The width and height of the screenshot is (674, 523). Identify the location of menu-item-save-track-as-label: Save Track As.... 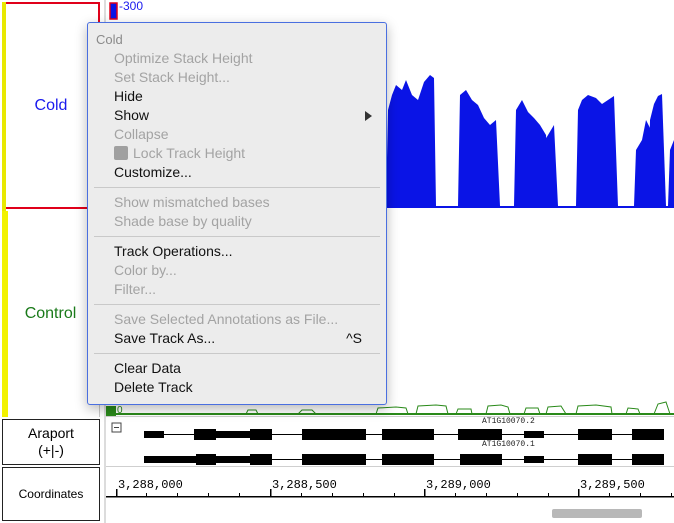
(165, 338).